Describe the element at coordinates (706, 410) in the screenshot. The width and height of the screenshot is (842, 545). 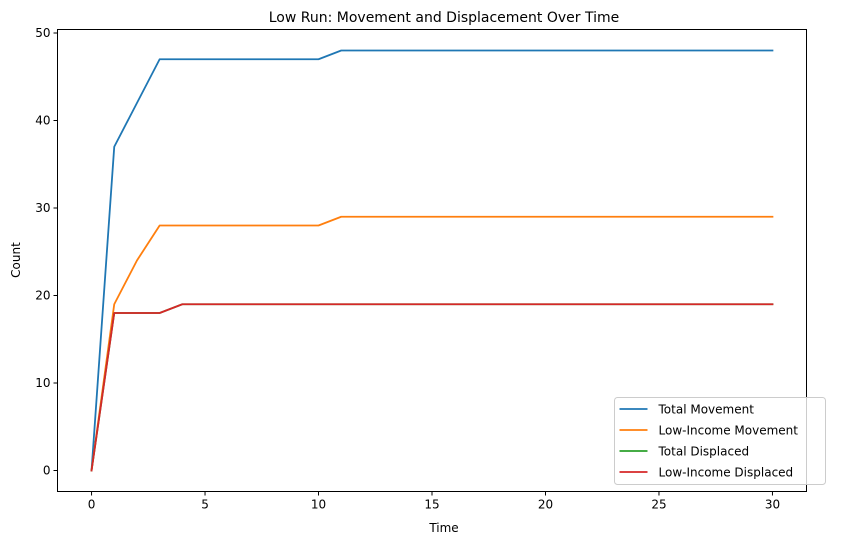
I see `legend-label: Total Movement` at that location.